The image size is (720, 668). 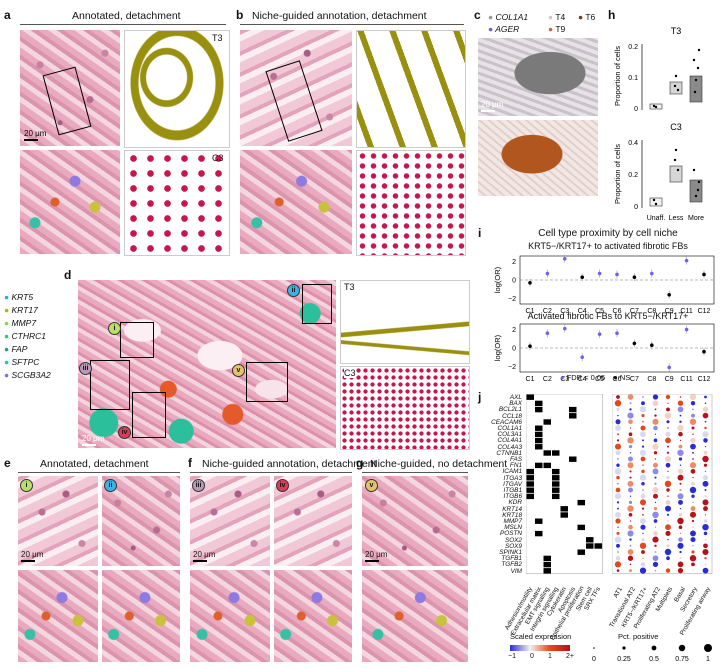 I want to click on h-c3-box-more, so click(x=696, y=191).